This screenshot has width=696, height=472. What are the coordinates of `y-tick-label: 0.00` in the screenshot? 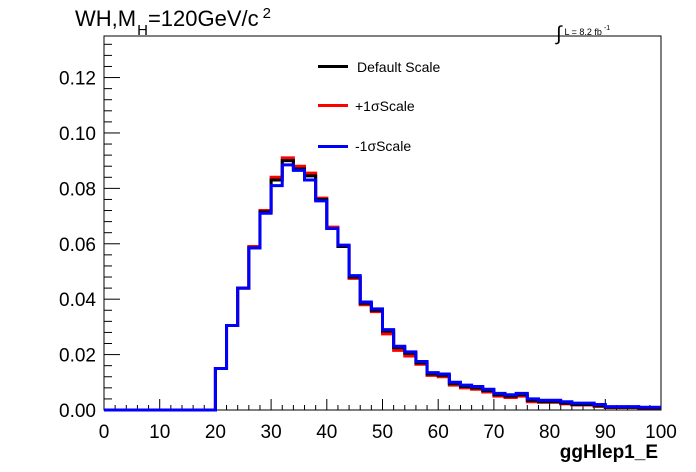 It's located at (77, 411).